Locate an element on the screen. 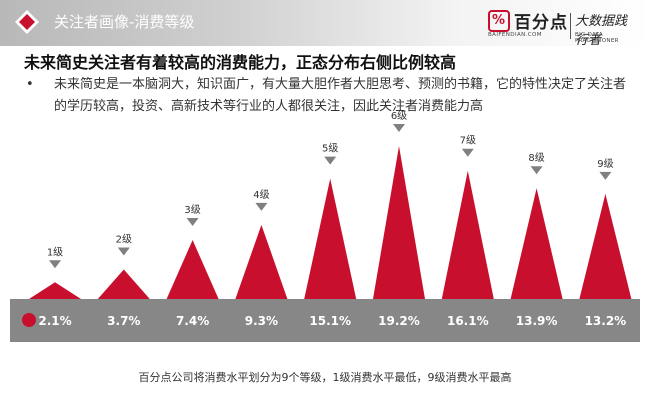  brand-slogan-en: BIG DATA PRACTITIONER is located at coordinates (597, 38).